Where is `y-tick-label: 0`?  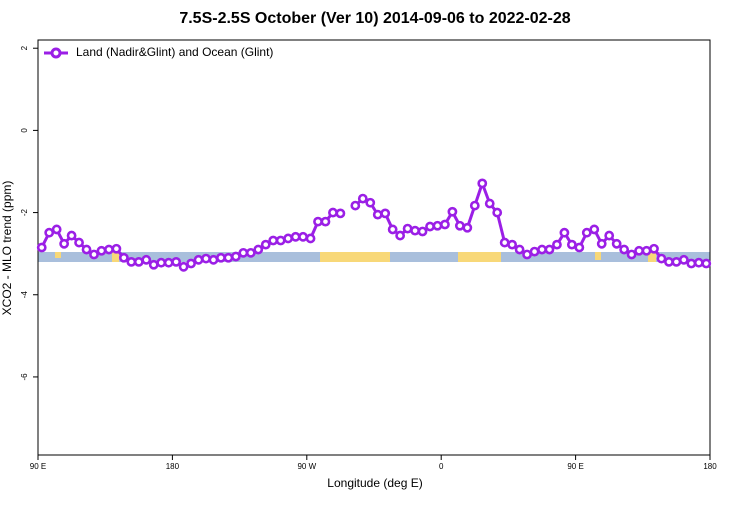 y-tick-label: 0 is located at coordinates (24, 130).